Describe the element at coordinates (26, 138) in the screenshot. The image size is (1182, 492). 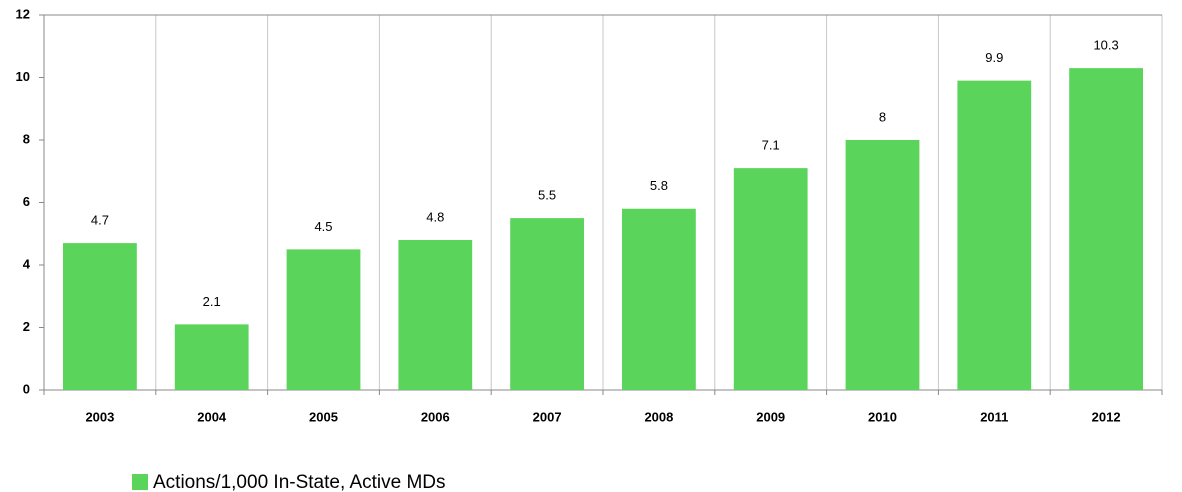
I see `y-tick-label: 8` at that location.